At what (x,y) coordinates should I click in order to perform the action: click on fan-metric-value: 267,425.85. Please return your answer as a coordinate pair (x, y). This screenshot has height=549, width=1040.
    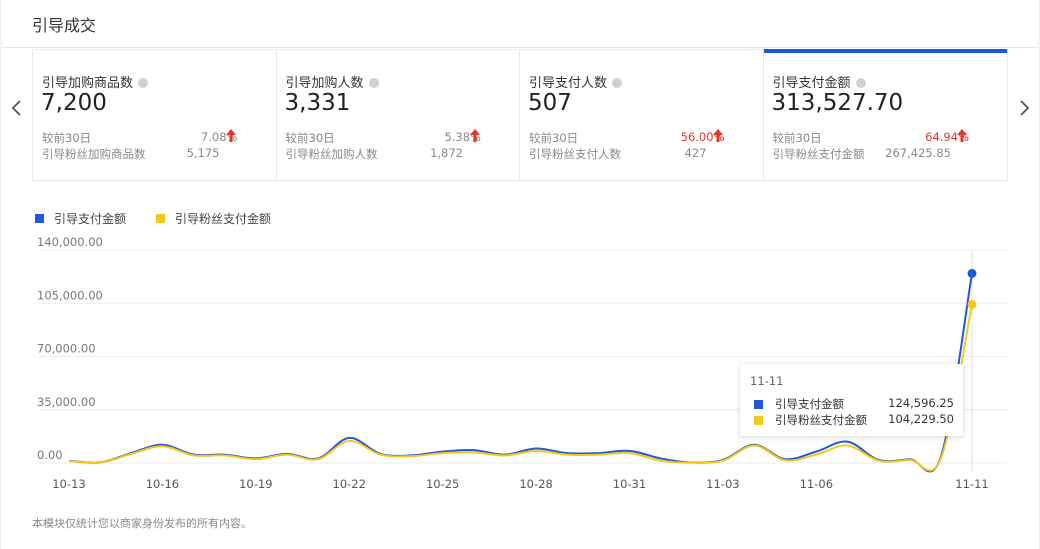
    Looking at the image, I should click on (918, 153).